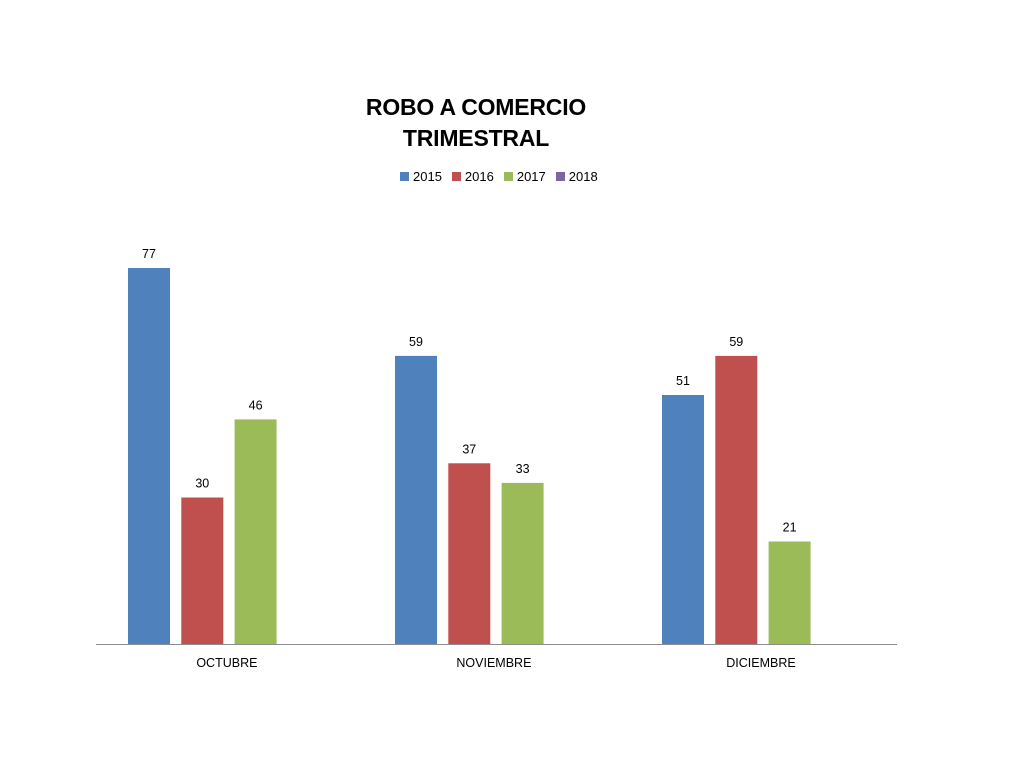  I want to click on legend-label-2017: 2017, so click(531, 176).